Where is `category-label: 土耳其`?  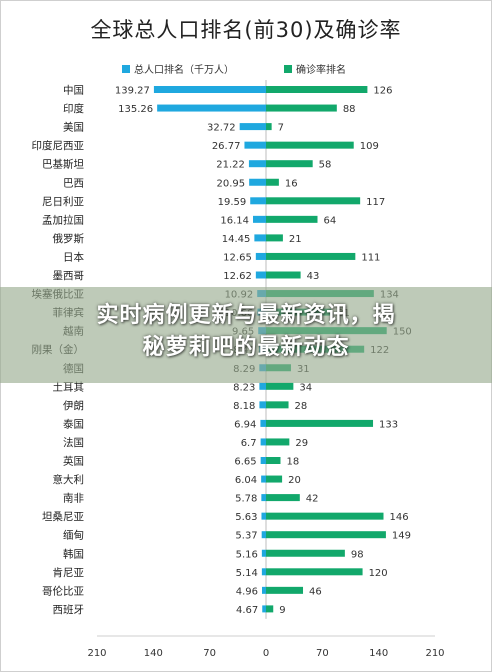
category-label: 土耳其 is located at coordinates (69, 386).